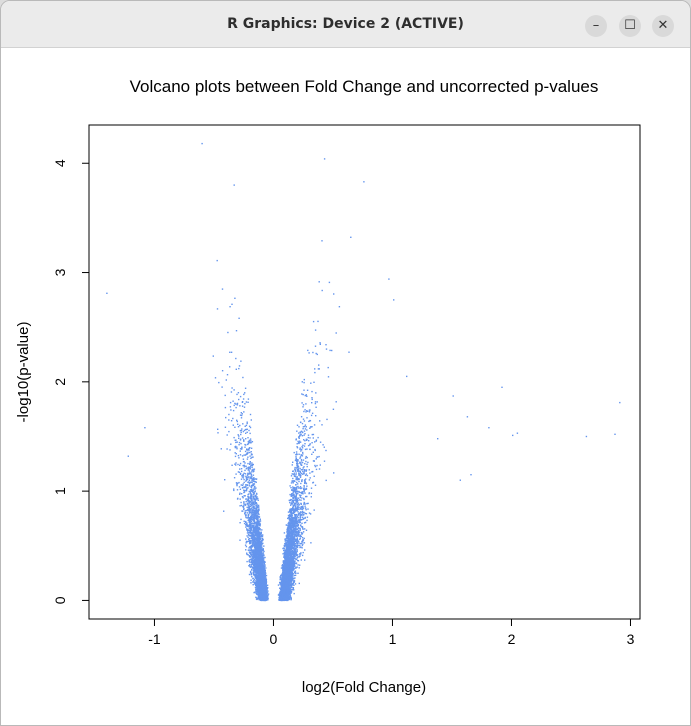 The height and width of the screenshot is (726, 691). I want to click on maximize-button: ☐, so click(630, 26).